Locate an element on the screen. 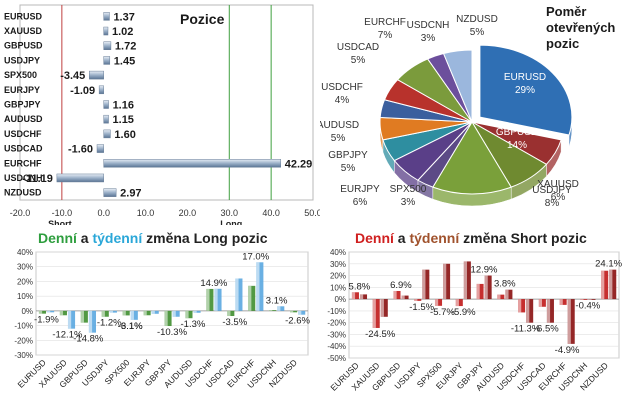 The height and width of the screenshot is (403, 625). pie-label-name: NZDUSD is located at coordinates (477, 19).